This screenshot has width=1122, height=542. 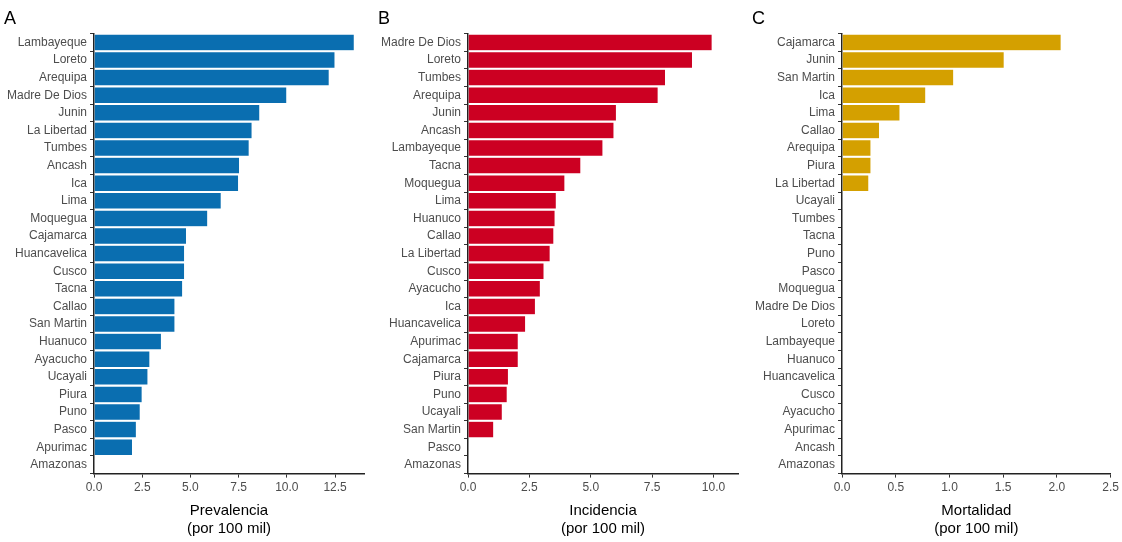 I want to click on x-tick-label: 12.5, so click(x=335, y=487).